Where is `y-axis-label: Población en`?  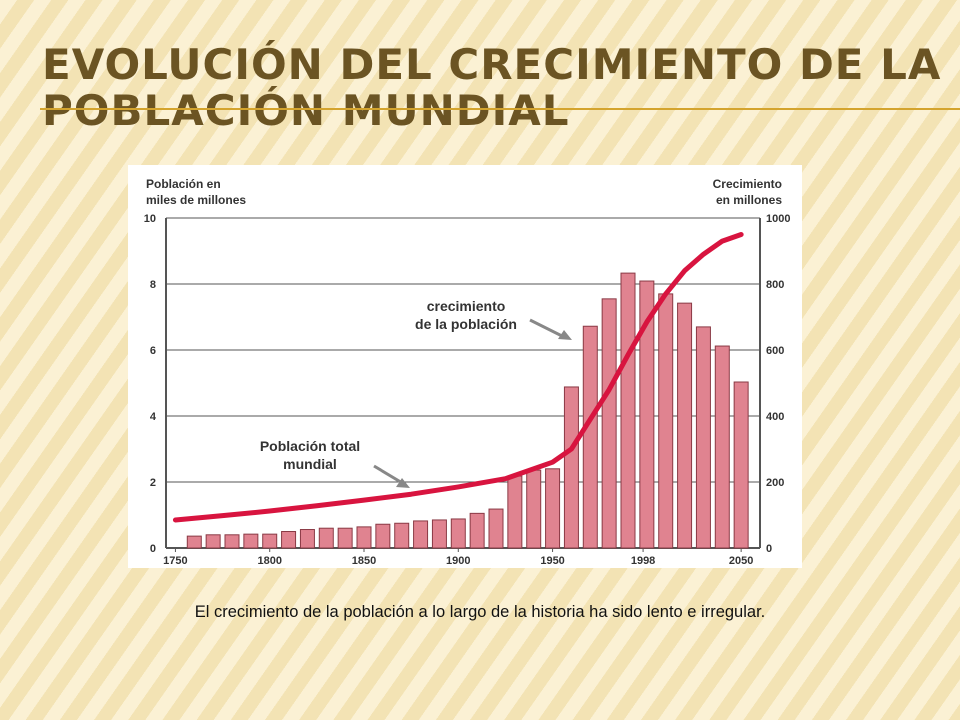
y-axis-label: Población en is located at coordinates (183, 184).